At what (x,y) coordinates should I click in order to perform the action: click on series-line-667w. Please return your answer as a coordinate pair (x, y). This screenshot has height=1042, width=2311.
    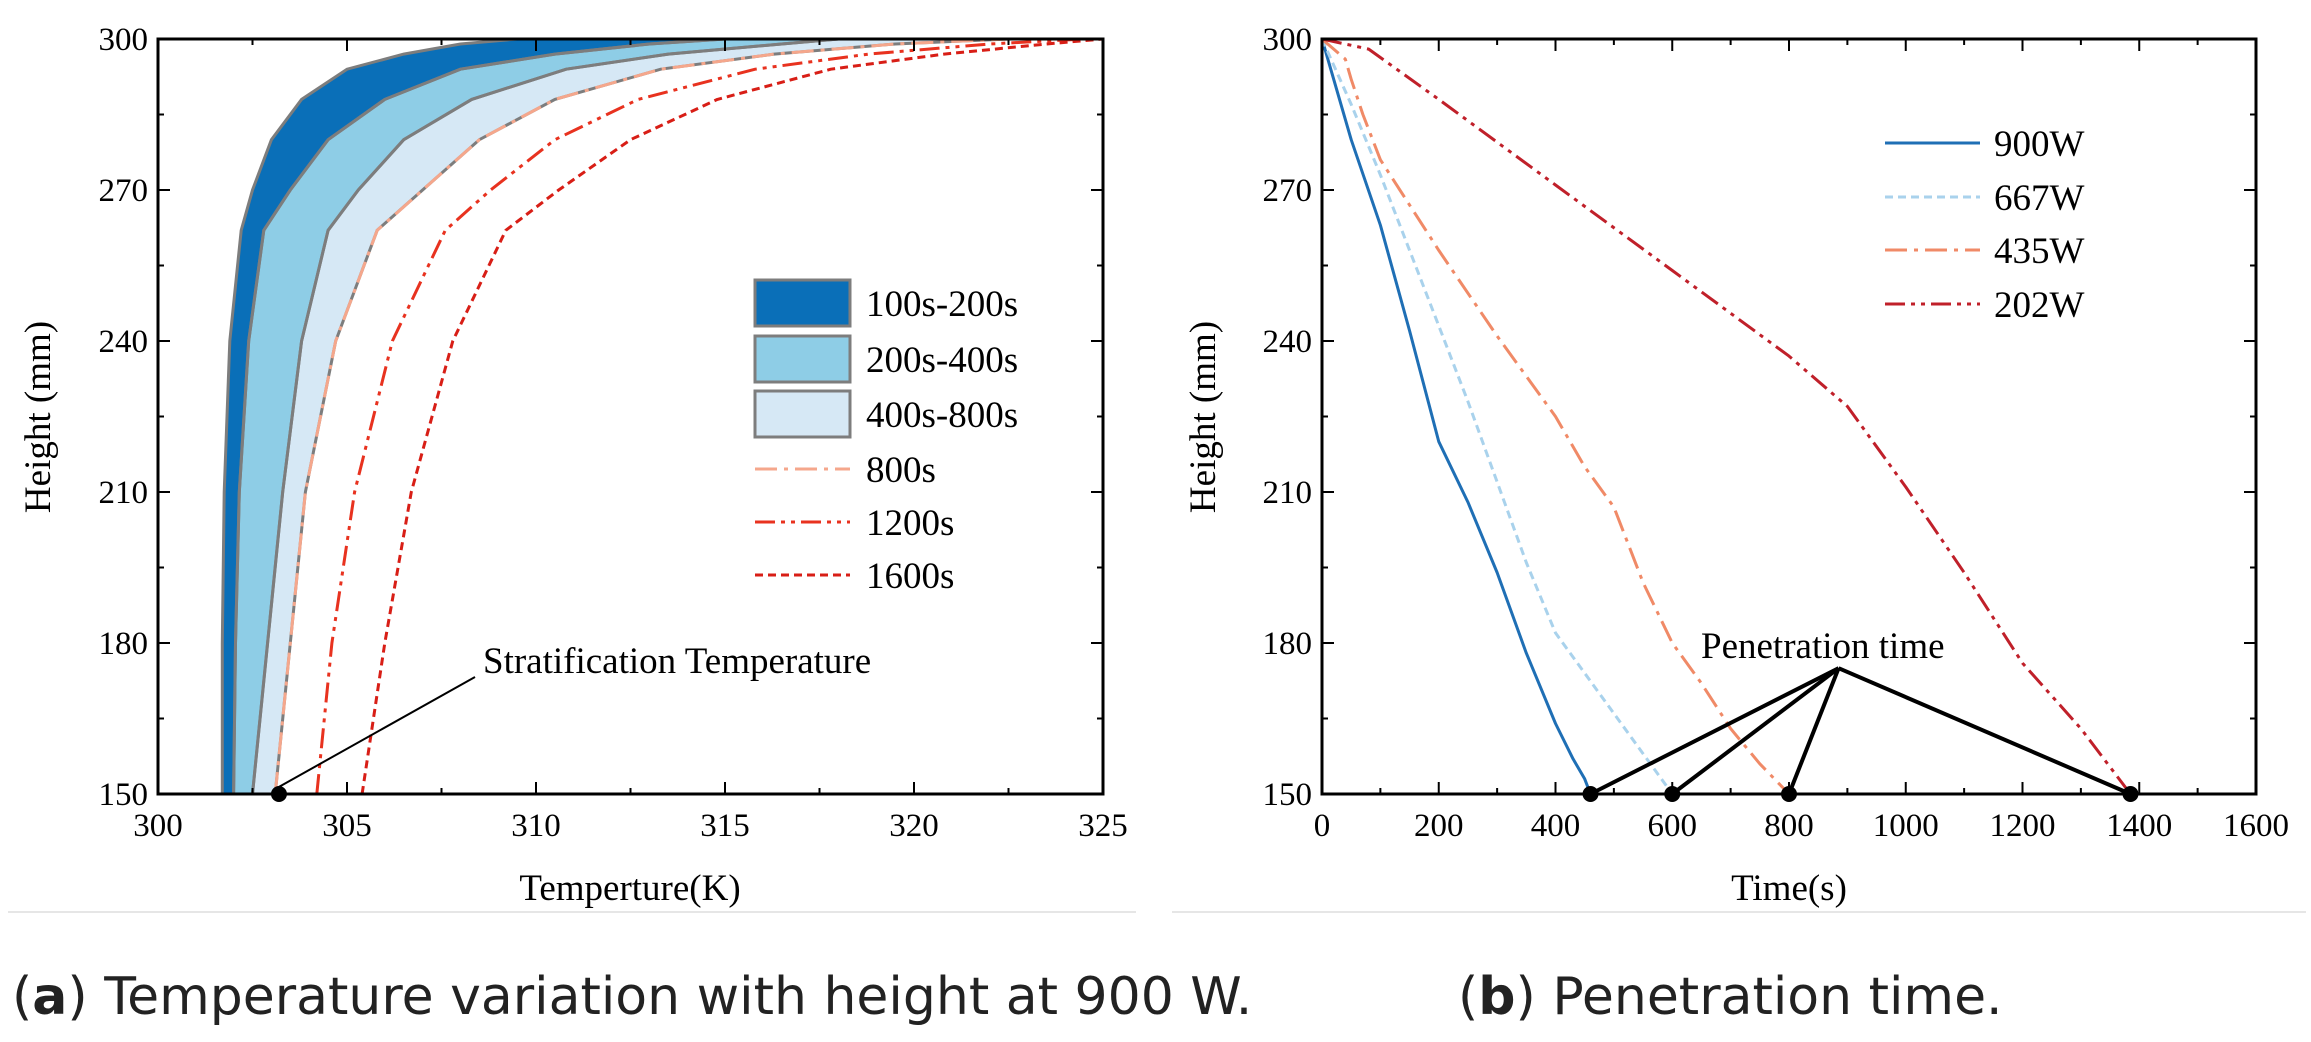
    Looking at the image, I should click on (1498, 416).